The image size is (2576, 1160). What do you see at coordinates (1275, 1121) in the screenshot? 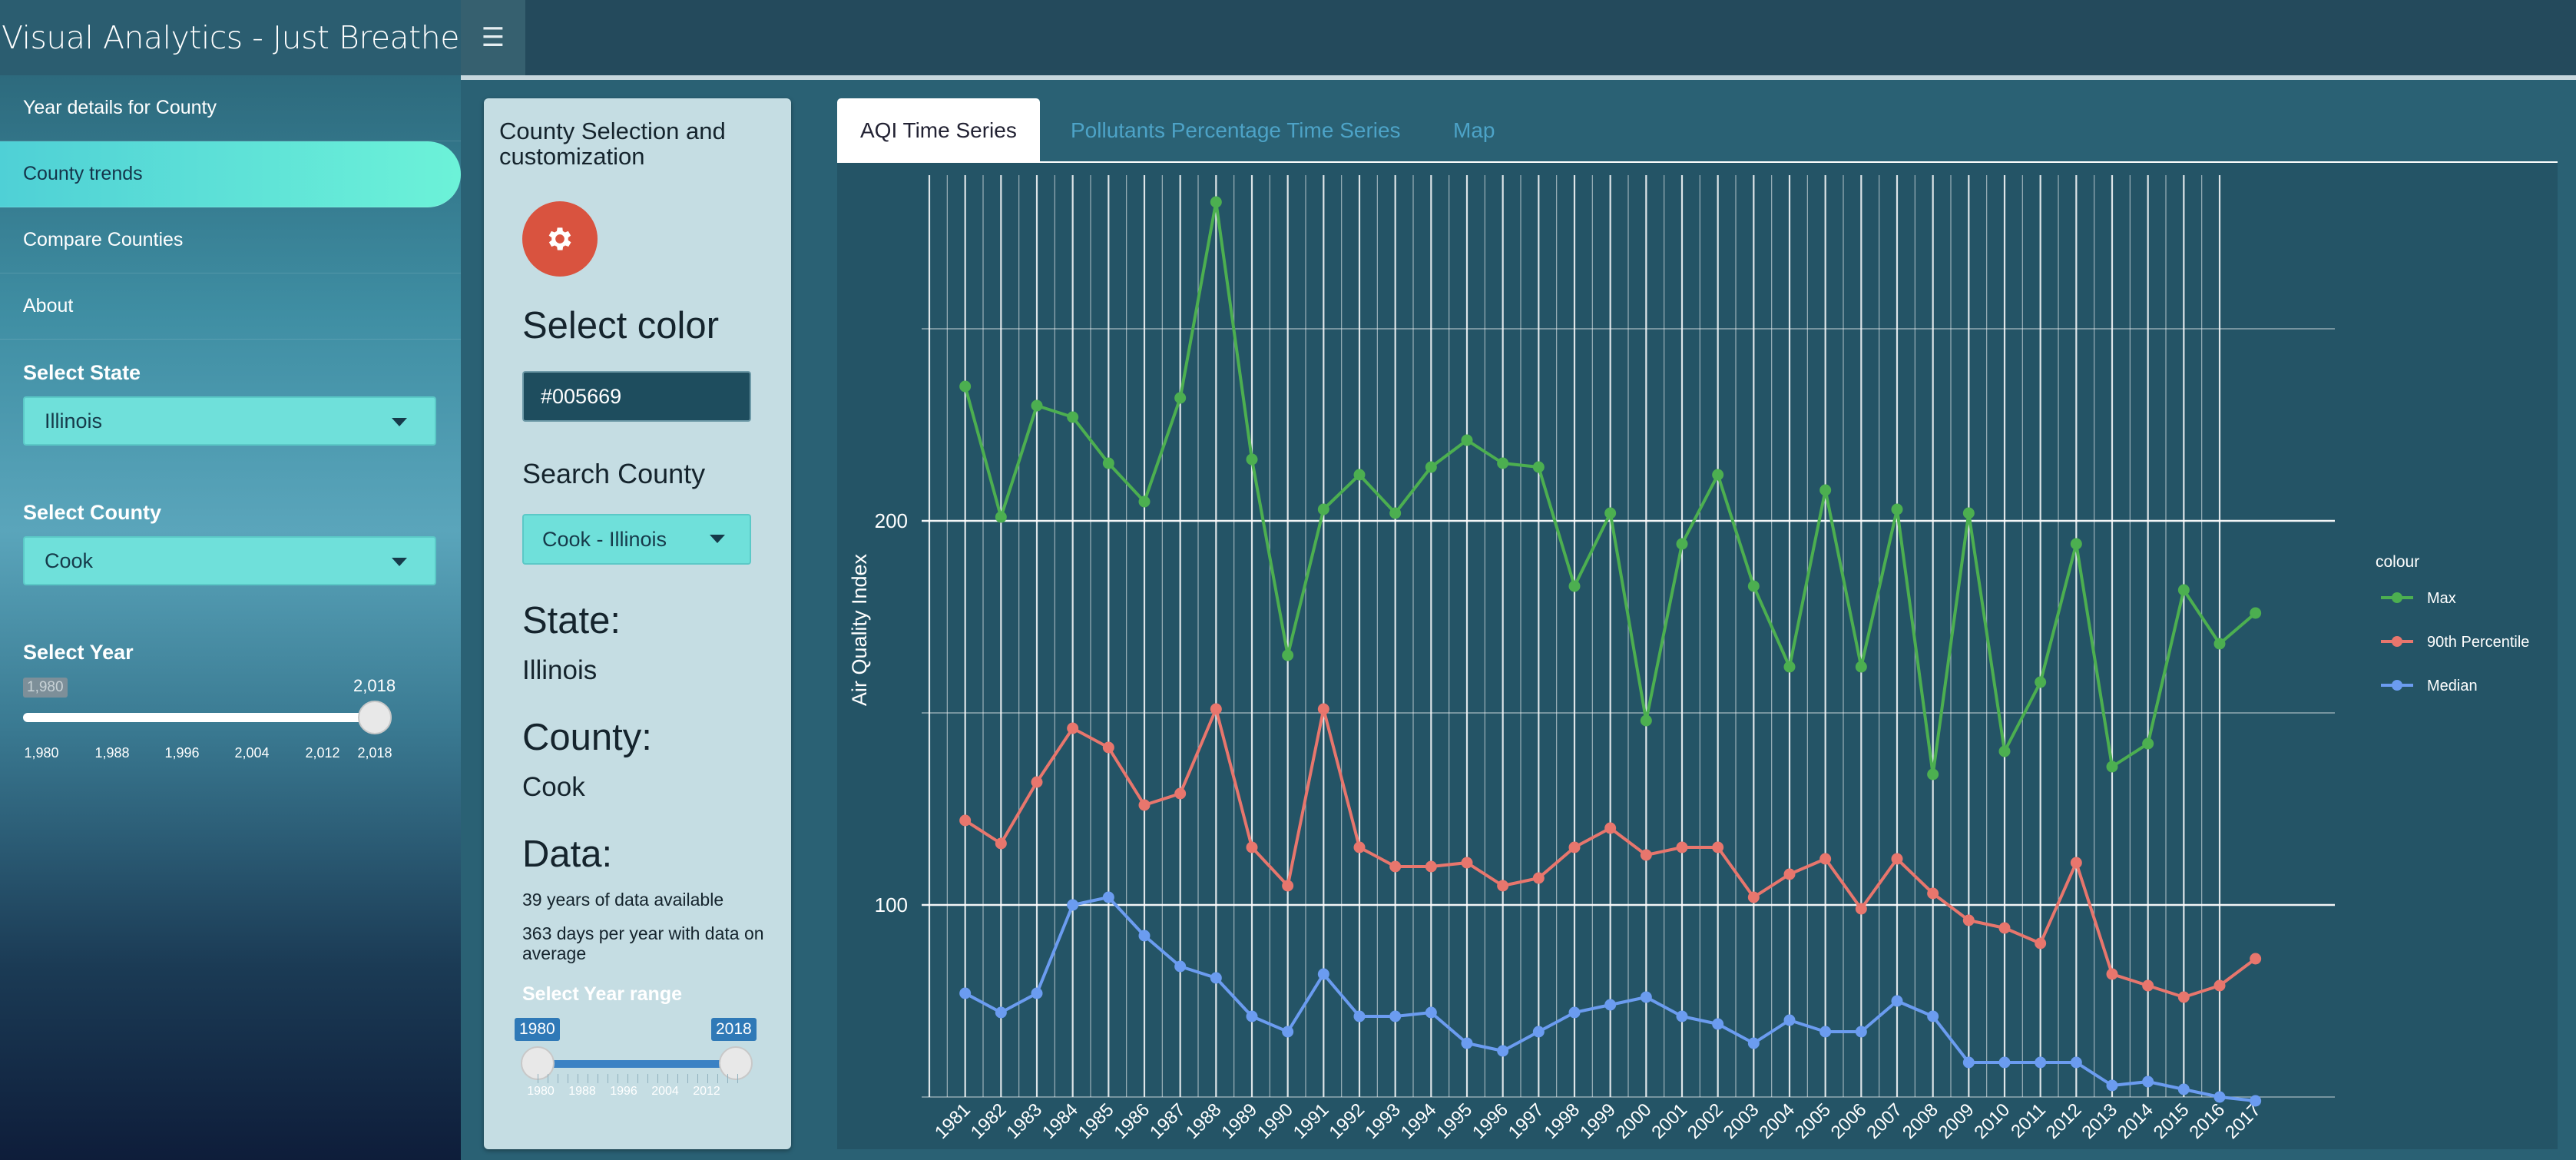
I see `x-axis-tick-label: 1990` at bounding box center [1275, 1121].